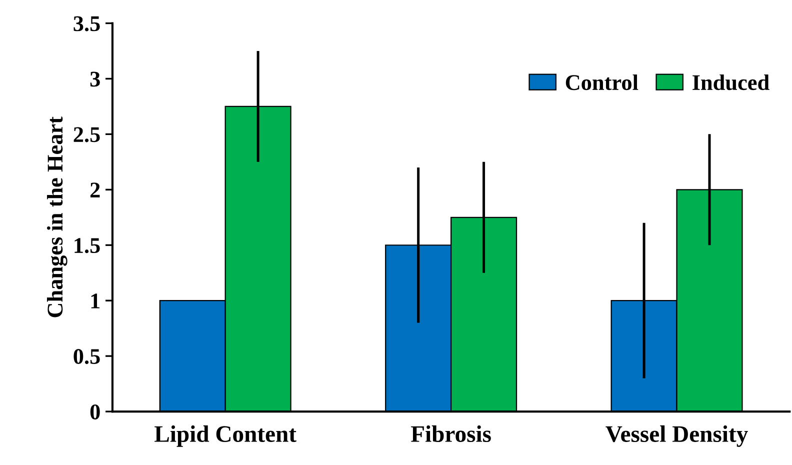 Image resolution: width=792 pixels, height=465 pixels. Describe the element at coordinates (225, 436) in the screenshot. I see `x-tick-label: Lipid Content` at that location.